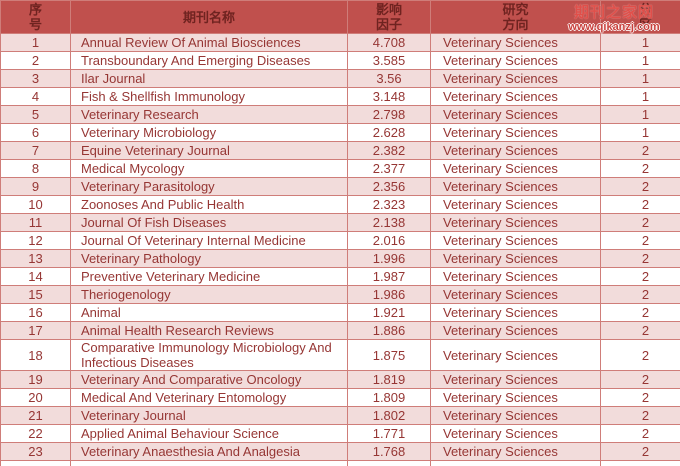 Image resolution: width=680 pixels, height=466 pixels. What do you see at coordinates (35, 168) in the screenshot?
I see `cell-index: 8` at bounding box center [35, 168].